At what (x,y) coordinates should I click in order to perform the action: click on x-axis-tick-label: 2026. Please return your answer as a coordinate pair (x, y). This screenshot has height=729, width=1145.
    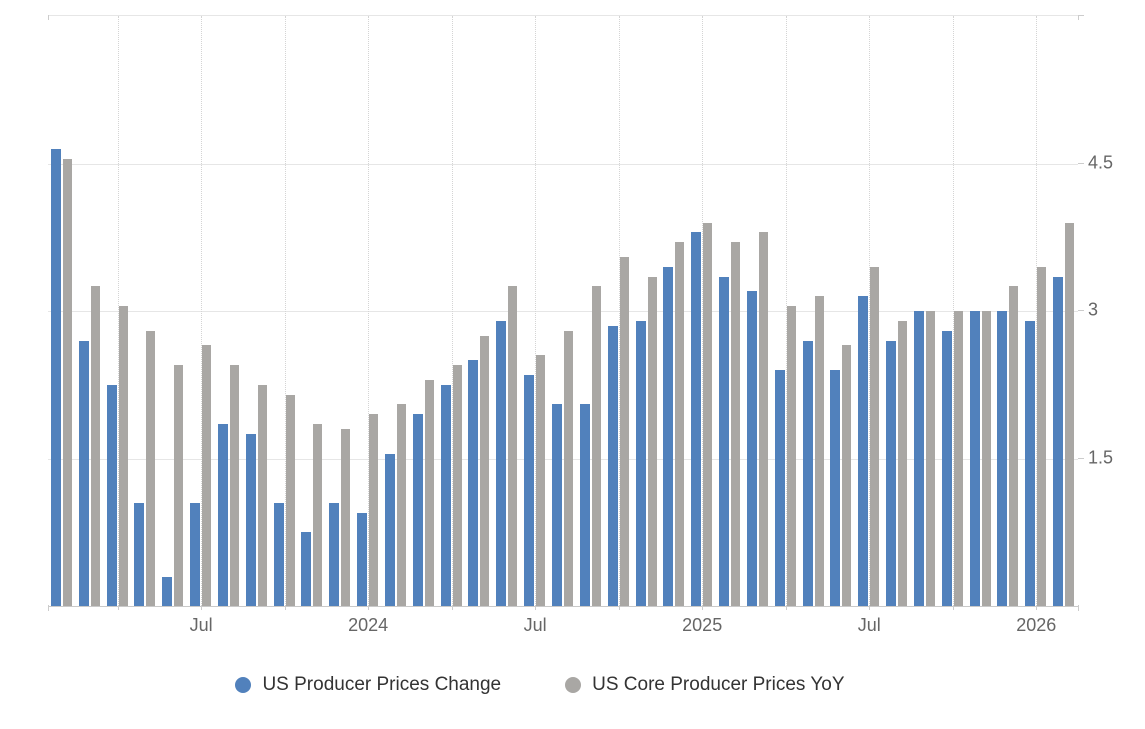
    Looking at the image, I should click on (1036, 625).